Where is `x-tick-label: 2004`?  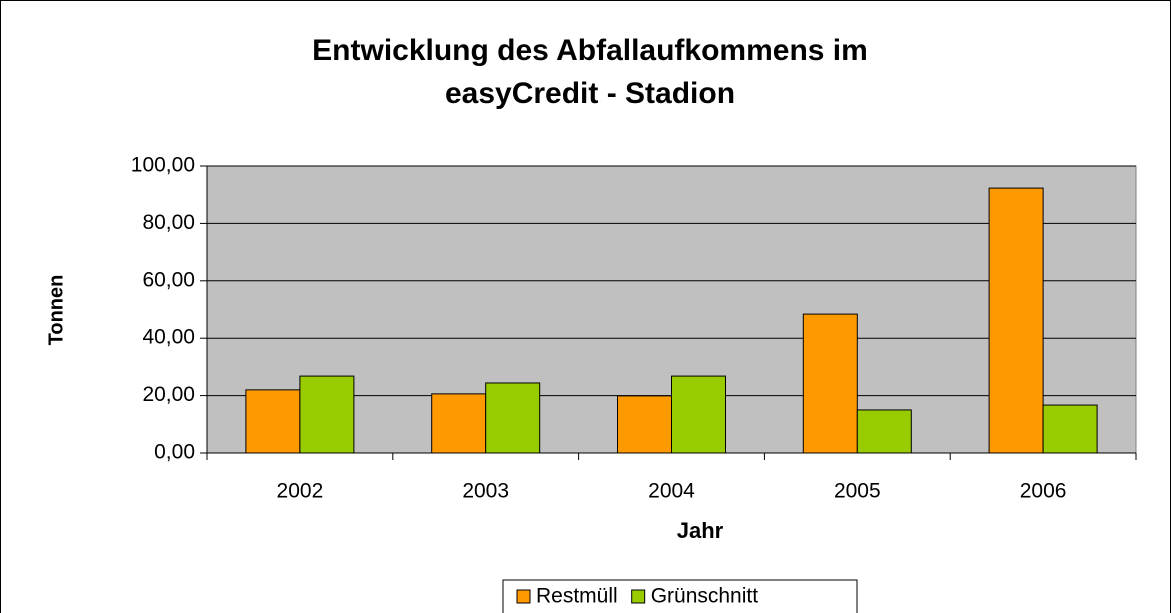 x-tick-label: 2004 is located at coordinates (671, 491).